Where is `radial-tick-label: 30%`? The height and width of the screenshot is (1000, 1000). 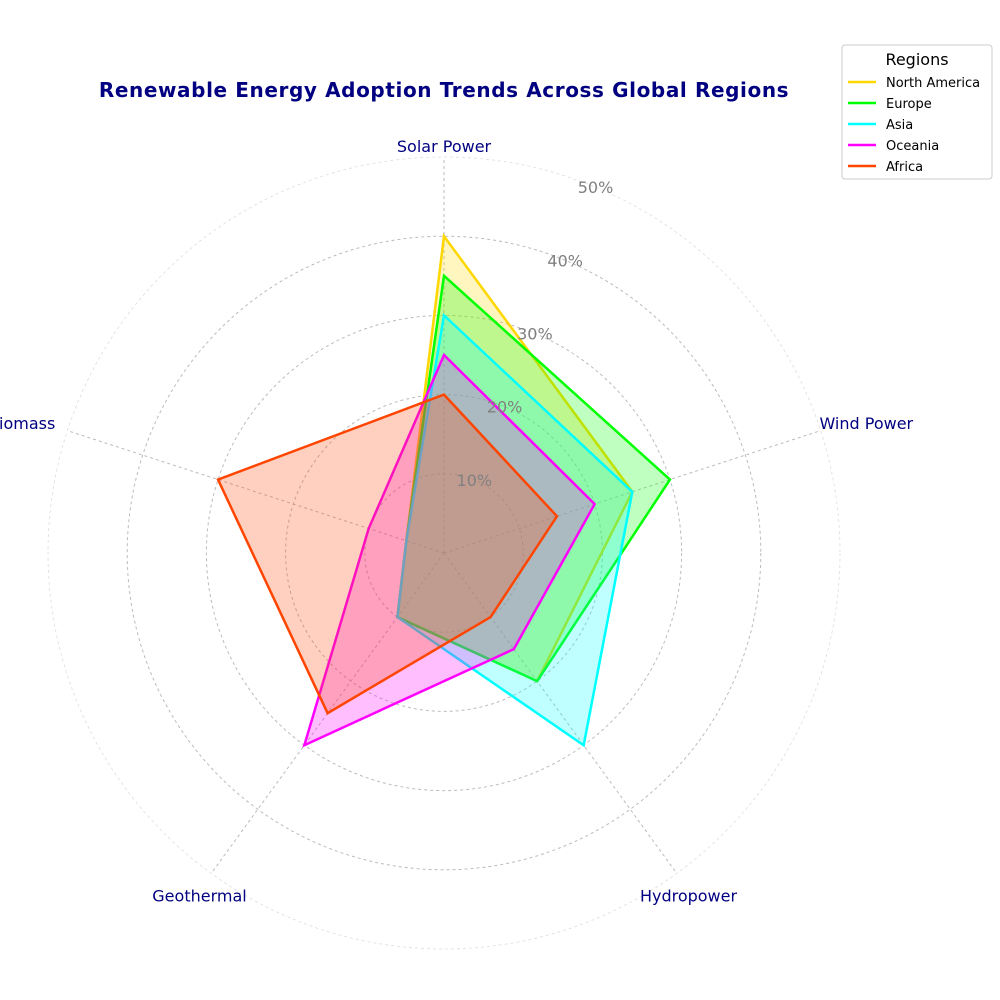 radial-tick-label: 30% is located at coordinates (535, 334).